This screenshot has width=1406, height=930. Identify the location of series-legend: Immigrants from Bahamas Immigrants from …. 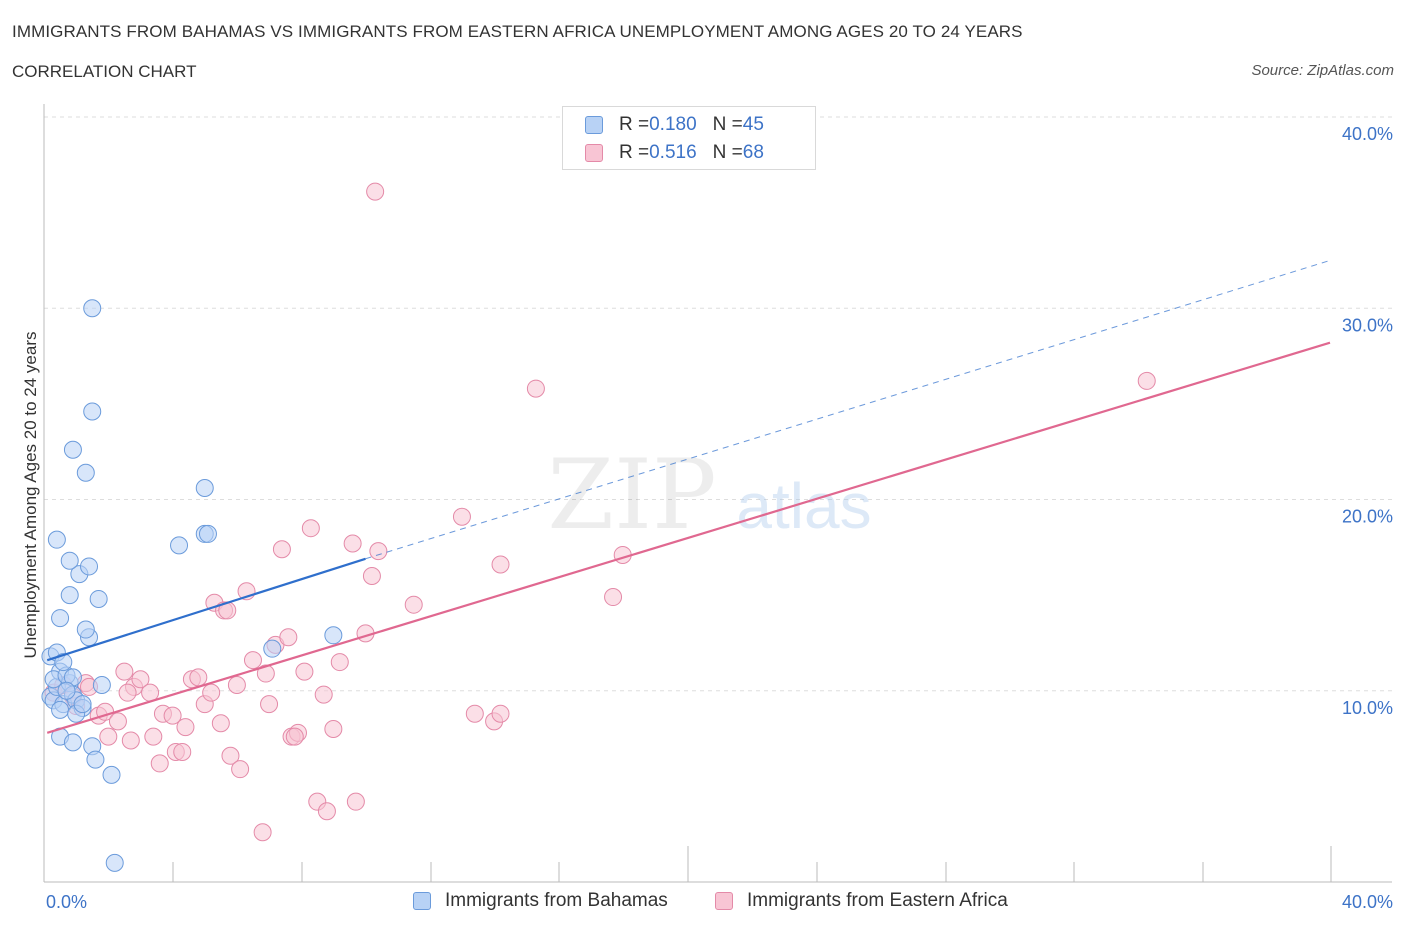
(703, 902).